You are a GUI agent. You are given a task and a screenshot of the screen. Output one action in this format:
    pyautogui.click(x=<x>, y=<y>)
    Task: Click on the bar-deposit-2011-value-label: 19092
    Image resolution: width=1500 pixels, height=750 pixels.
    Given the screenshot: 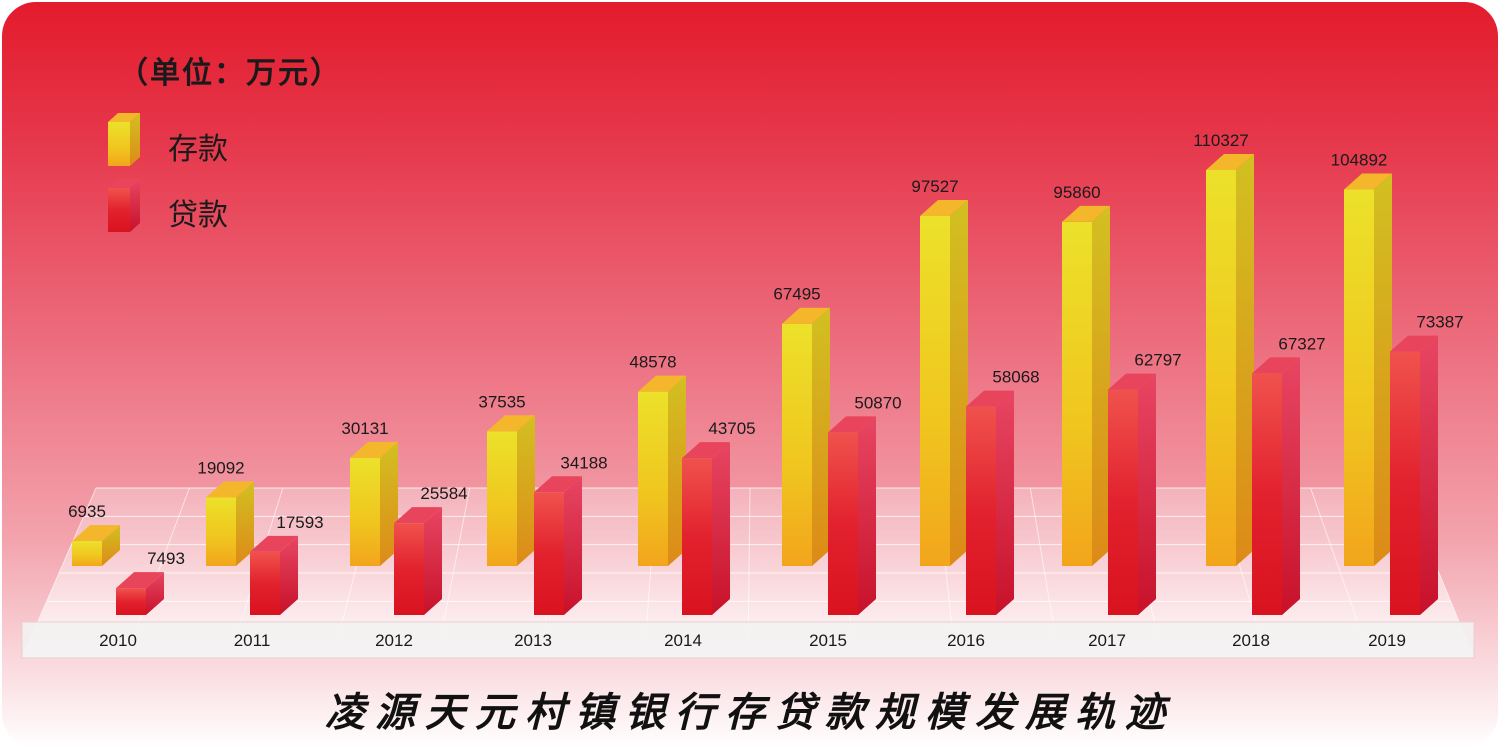 What is the action you would take?
    pyautogui.click(x=220, y=467)
    